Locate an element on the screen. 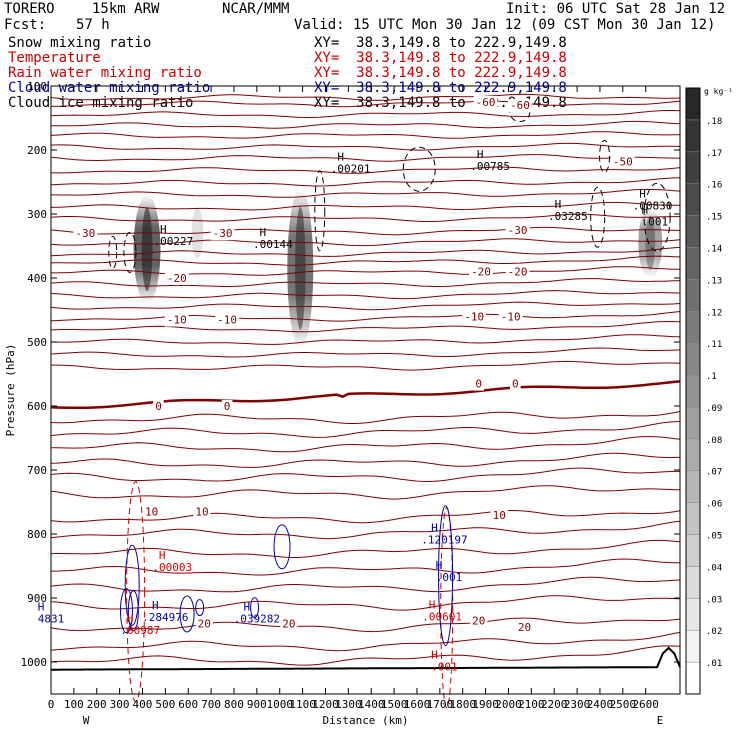 The image size is (740, 740). x-tick-label: 200 is located at coordinates (97, 704).